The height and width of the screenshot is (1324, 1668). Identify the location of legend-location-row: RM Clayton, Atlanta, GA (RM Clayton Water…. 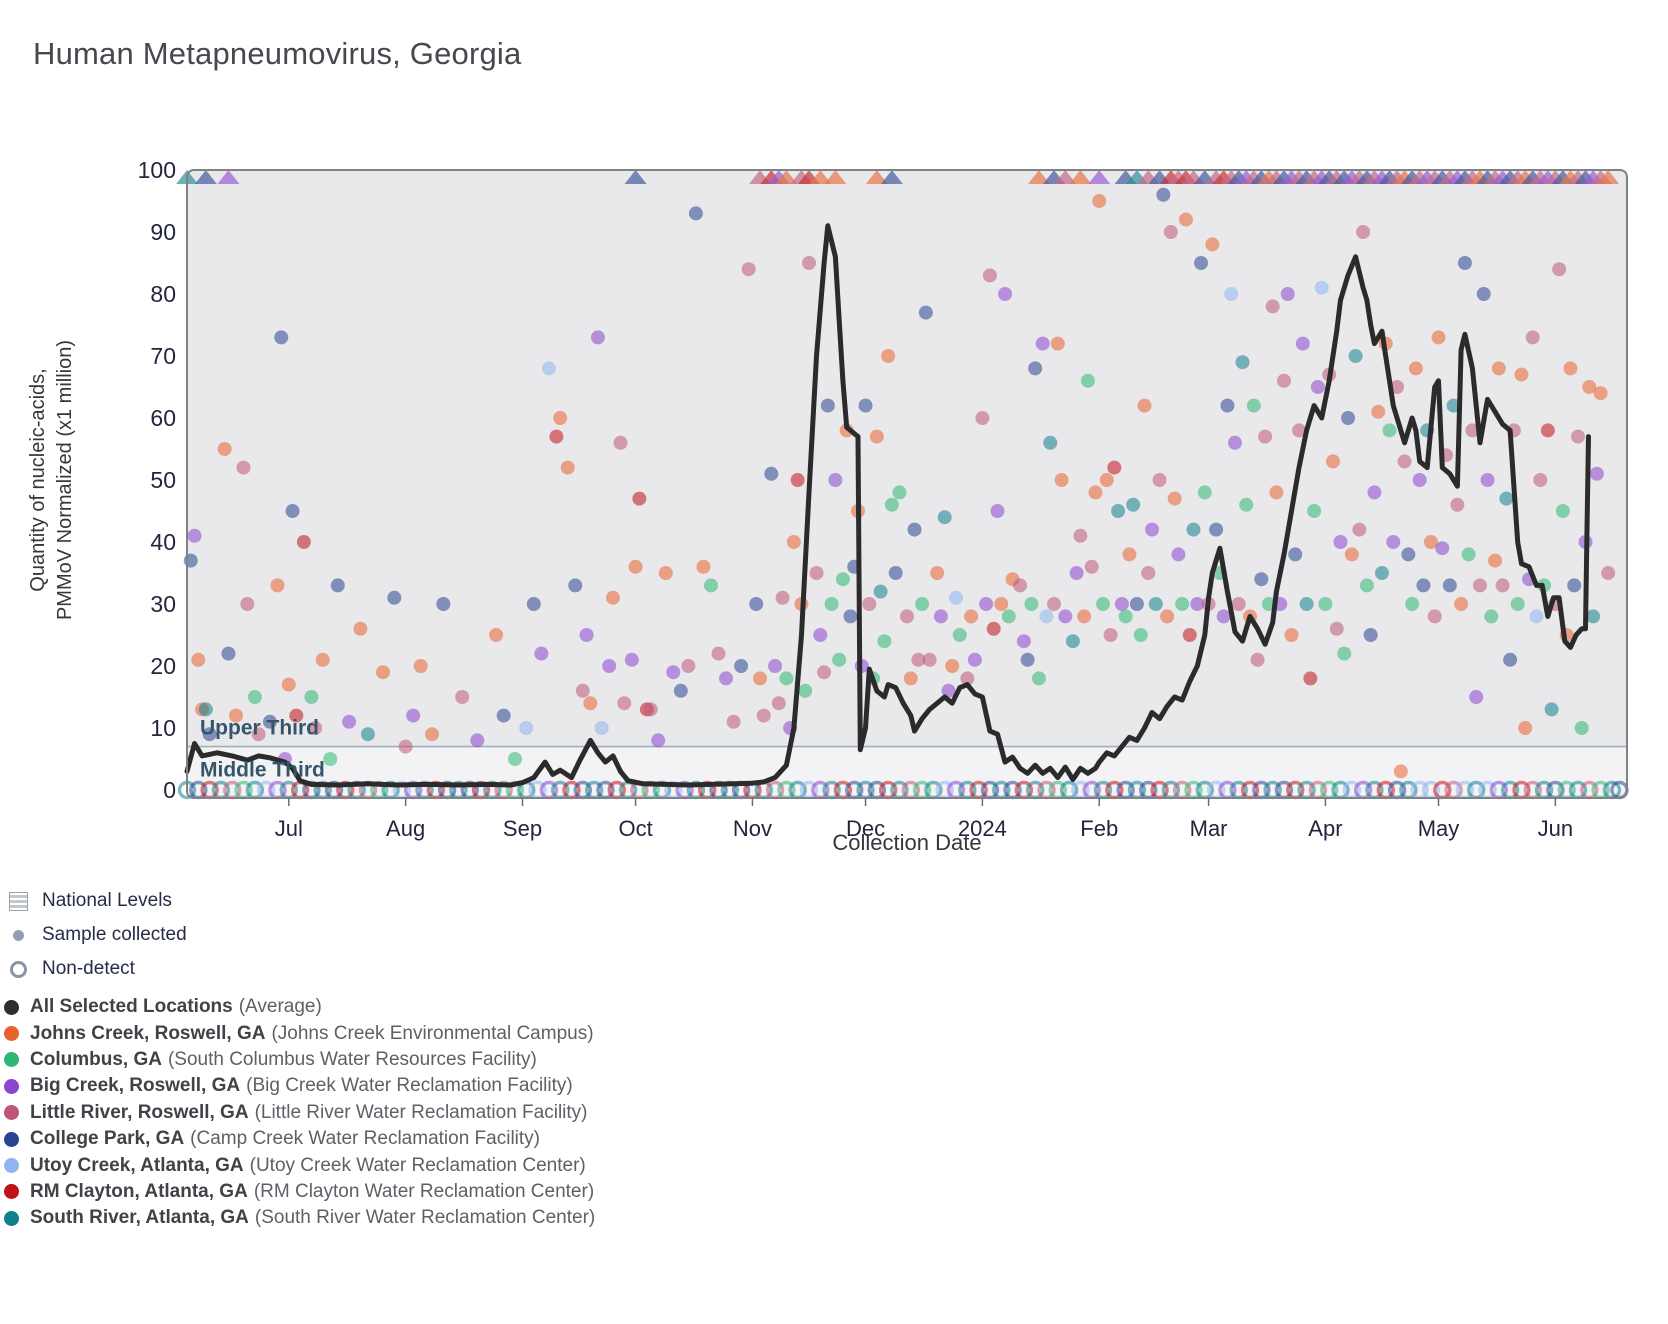
(299, 1192).